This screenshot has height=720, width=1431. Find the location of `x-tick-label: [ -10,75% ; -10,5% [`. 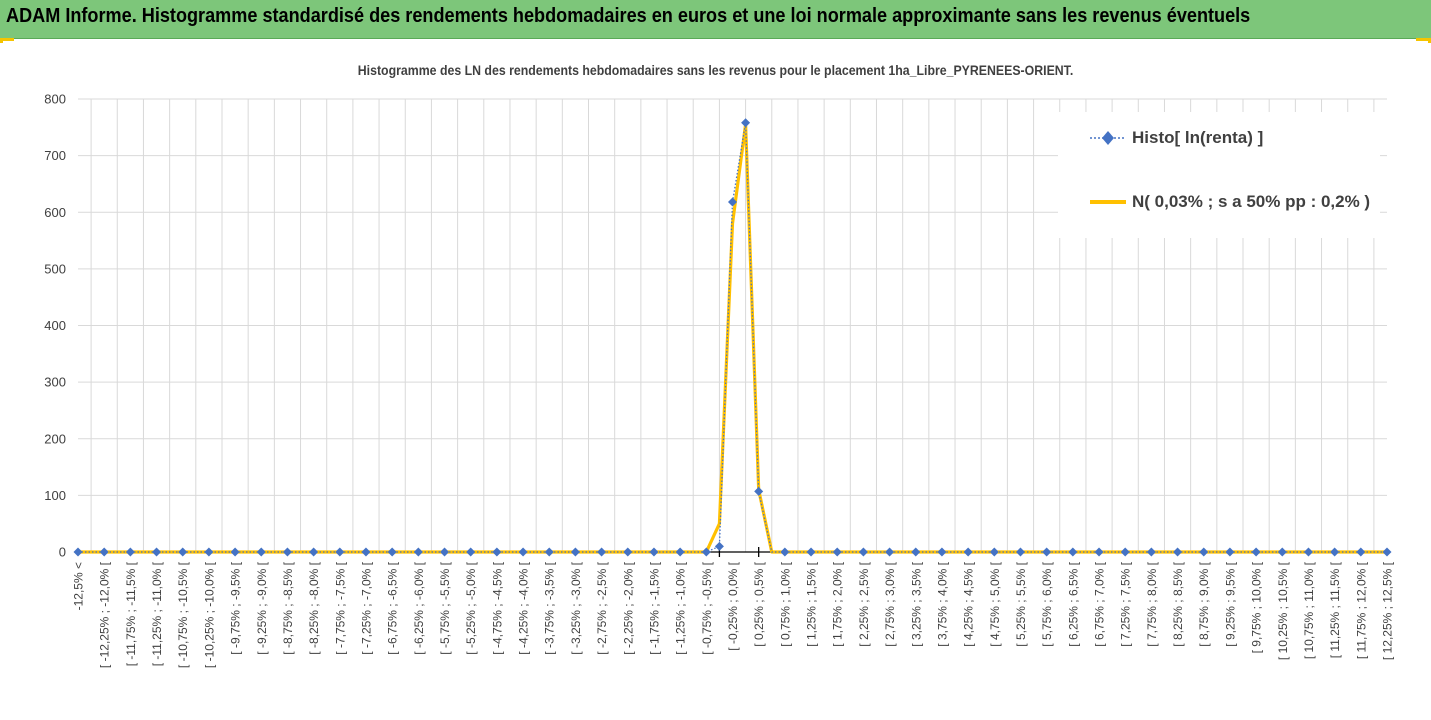

x-tick-label: [ -10,75% ; -10,5% [ is located at coordinates (183, 614).